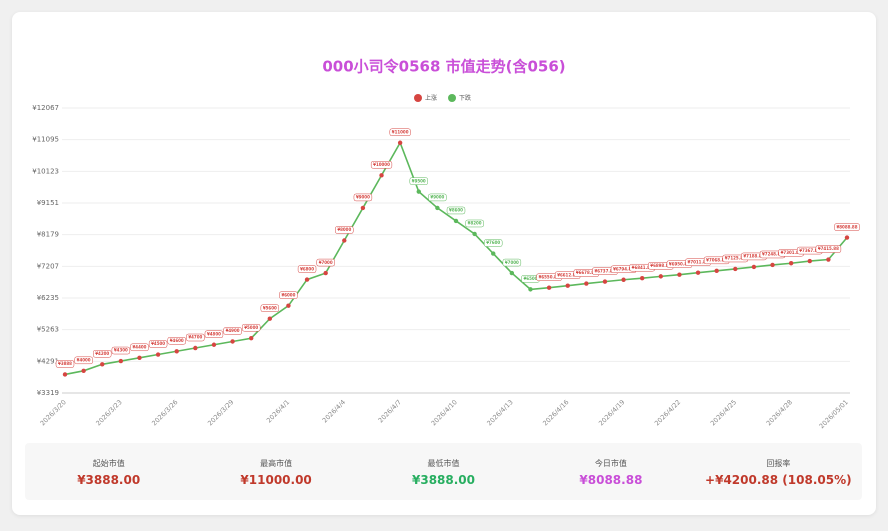 This screenshot has height=531, width=888. I want to click on x-tick-label: 2026/4/10, so click(444, 412).